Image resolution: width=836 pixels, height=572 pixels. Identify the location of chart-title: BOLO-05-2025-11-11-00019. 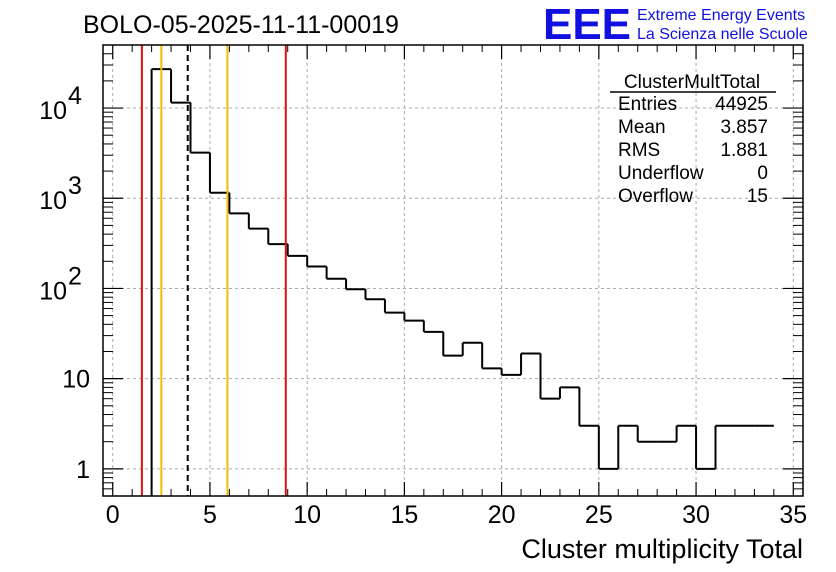
(241, 25).